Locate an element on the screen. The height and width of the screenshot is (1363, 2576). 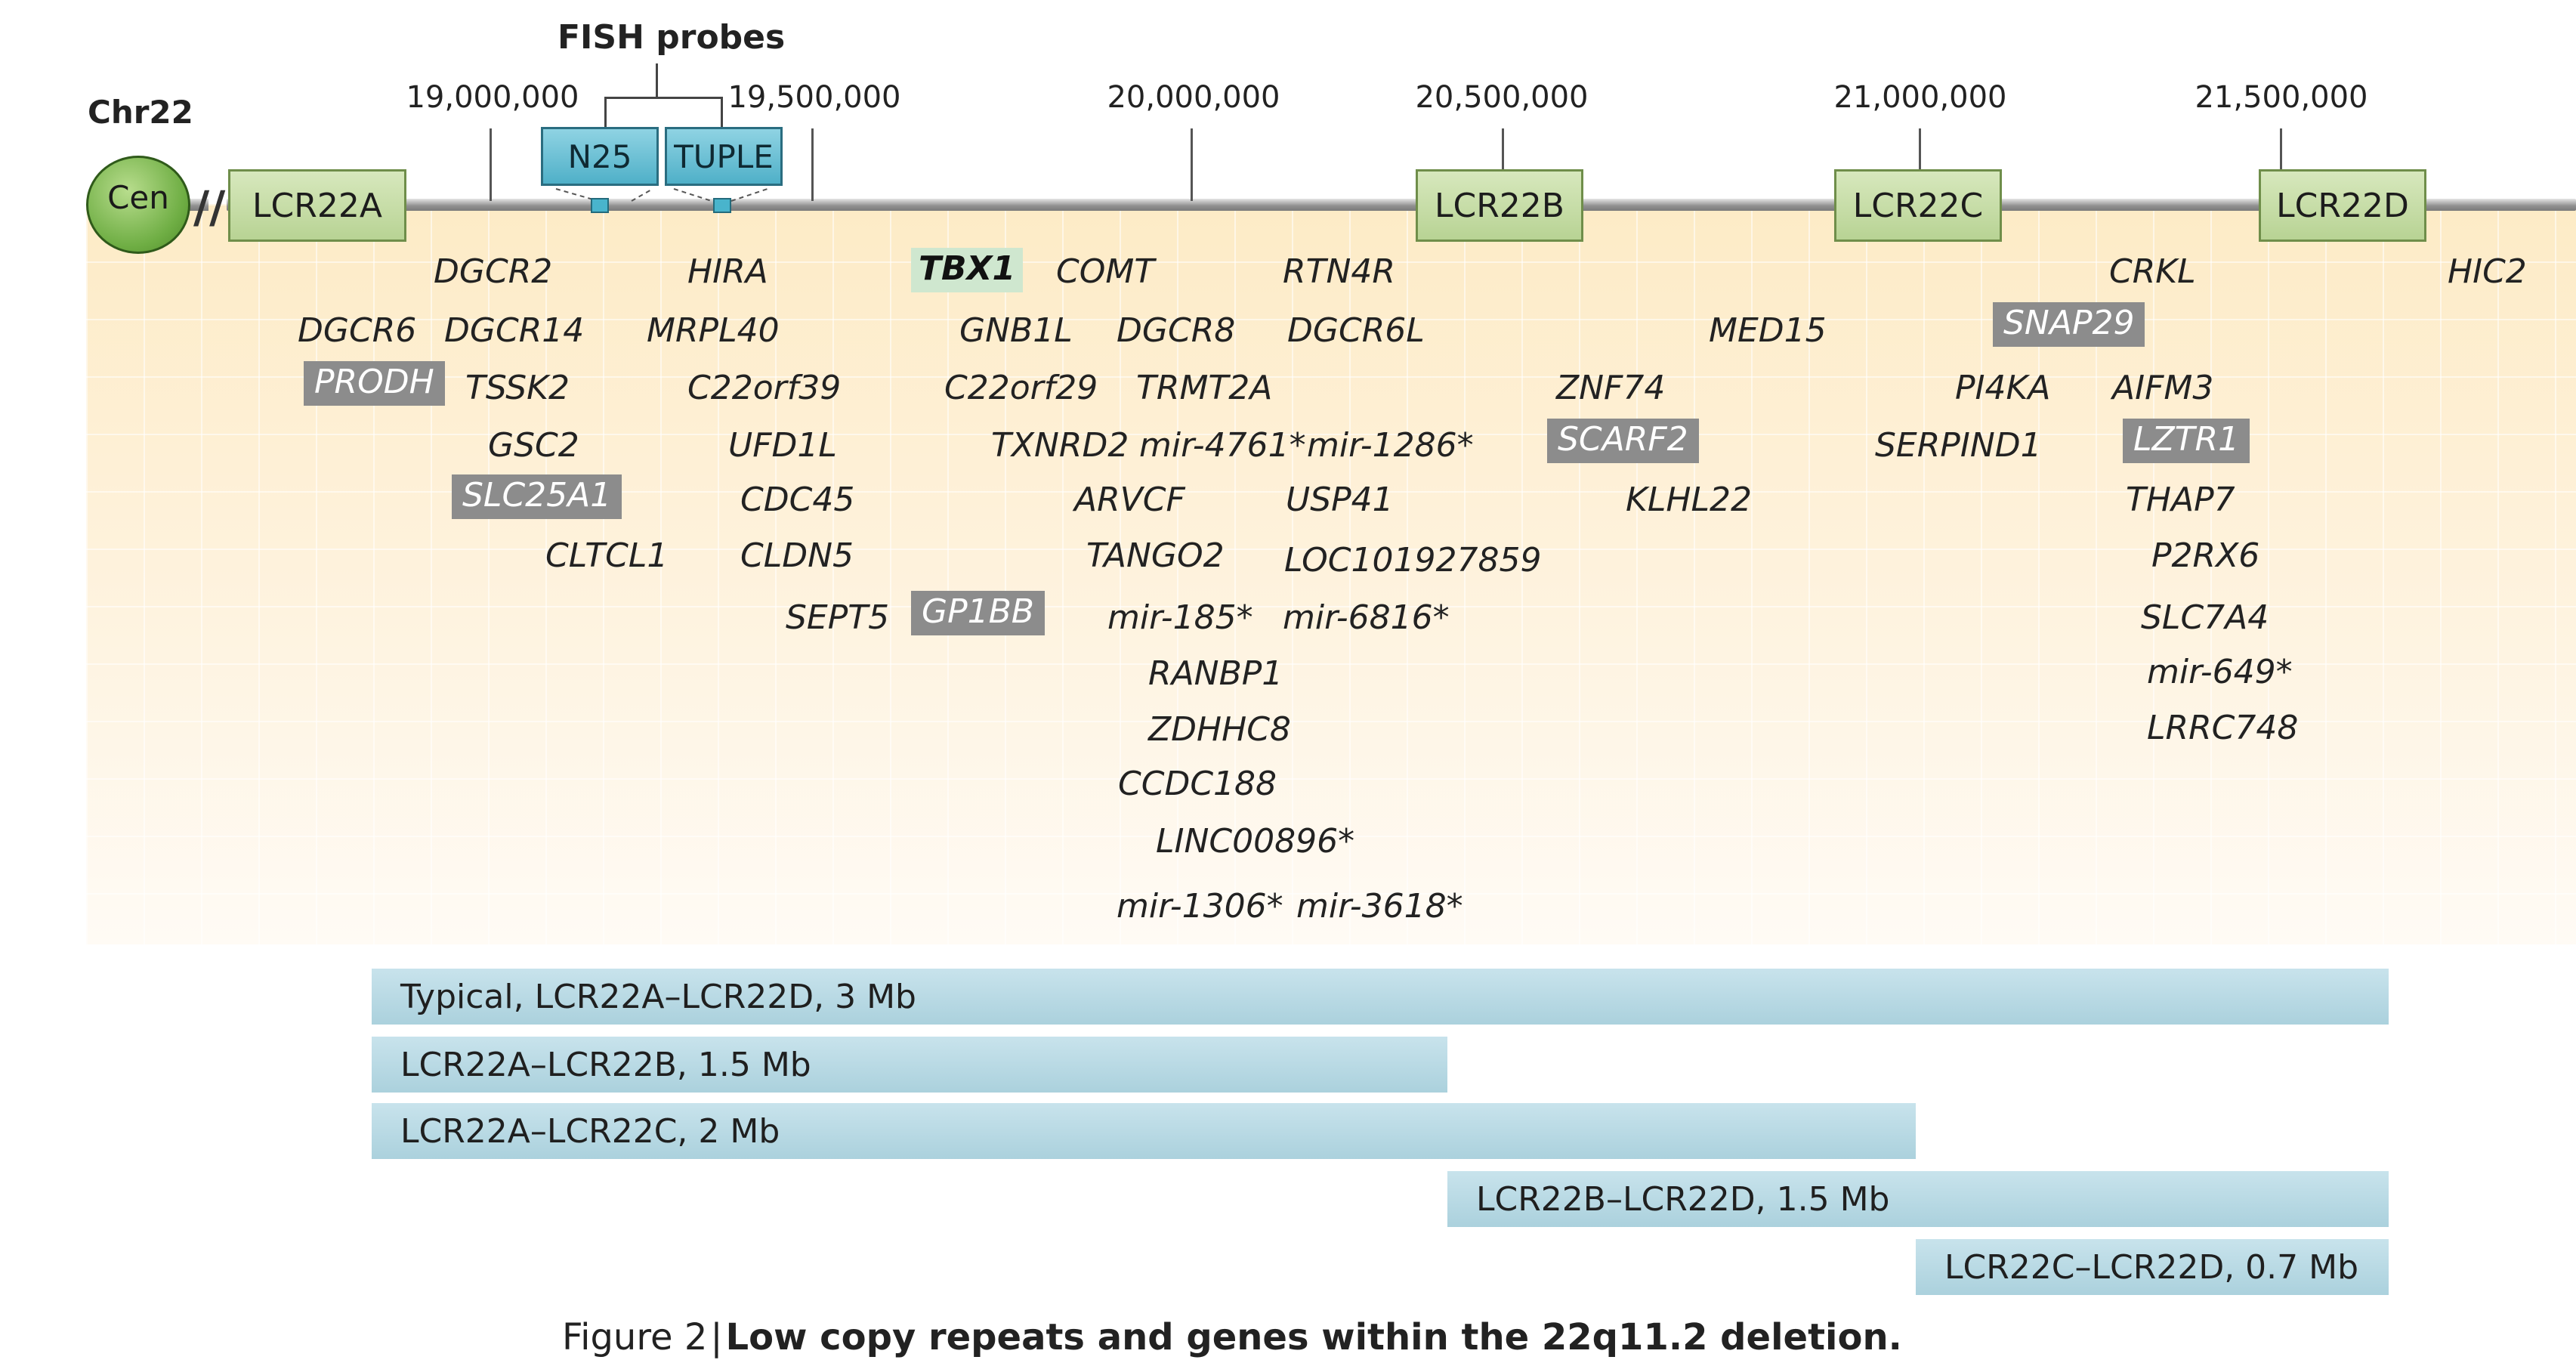
gene-label: LRRC748 is located at coordinates (2223, 728).